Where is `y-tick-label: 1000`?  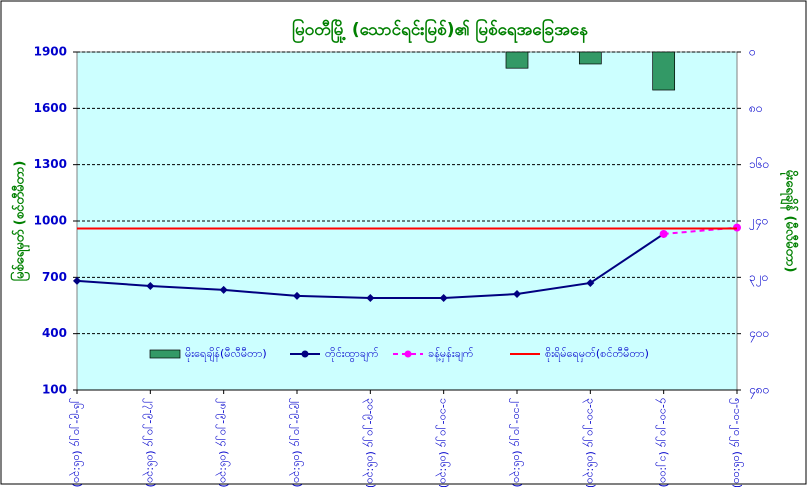 y-tick-label: 1000 is located at coordinates (50, 221).